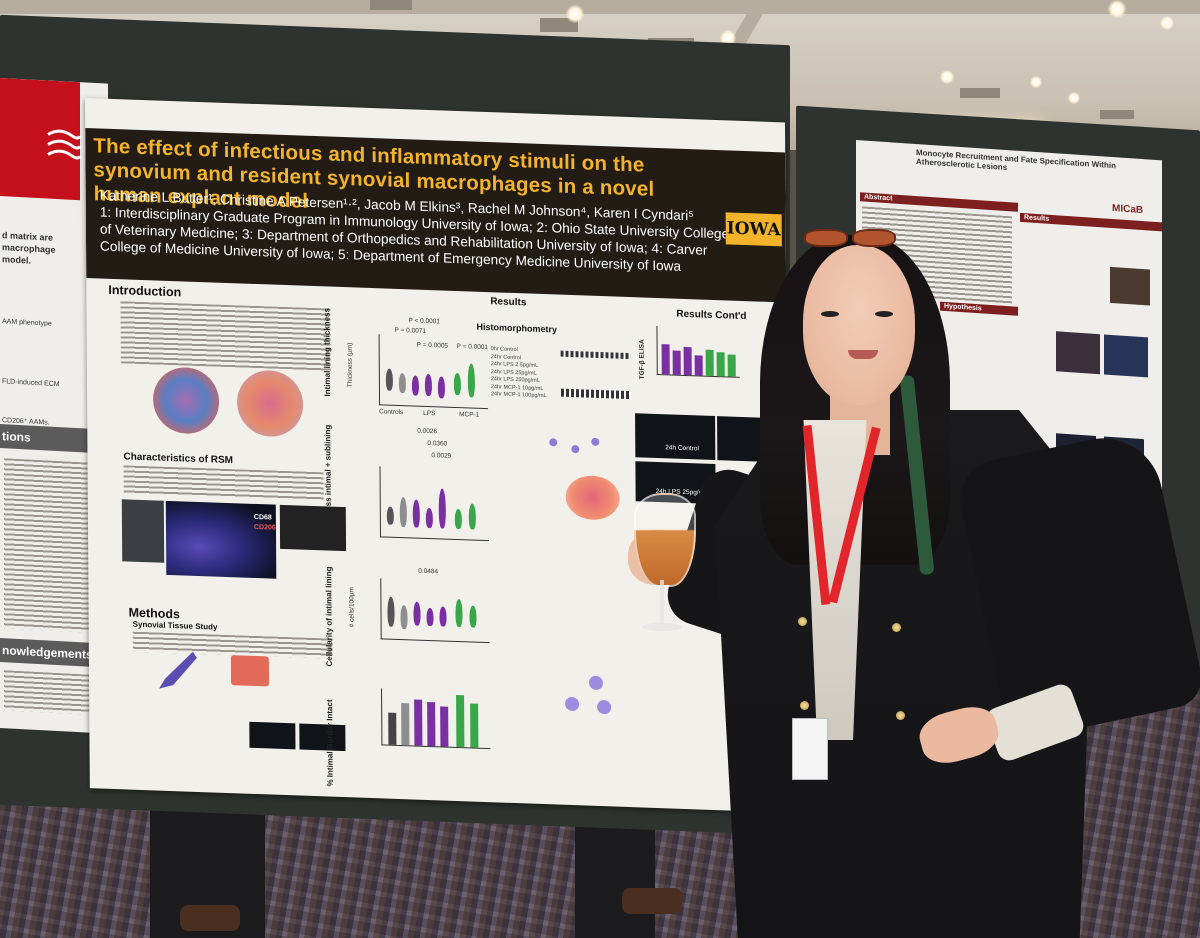  Describe the element at coordinates (330, 743) in the screenshot. I see `axis-label: % Intimal Border Intact` at that location.